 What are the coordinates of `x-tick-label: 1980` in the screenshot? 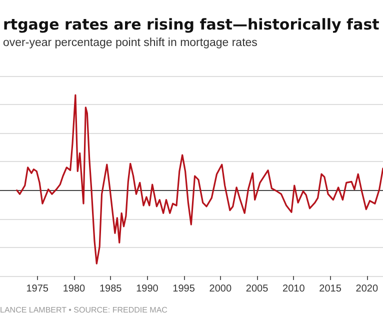 It's located at (74, 289).